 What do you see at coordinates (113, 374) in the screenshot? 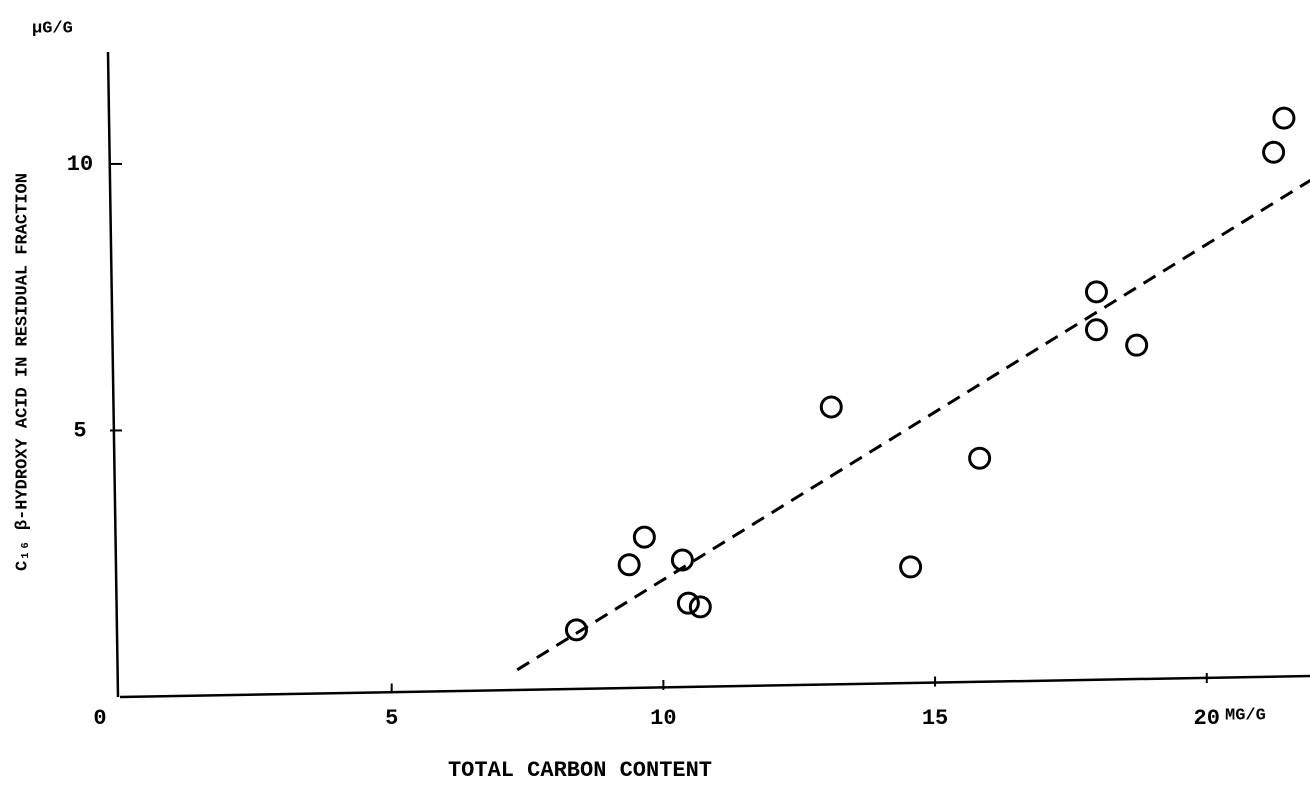
I see `y-axis` at bounding box center [113, 374].